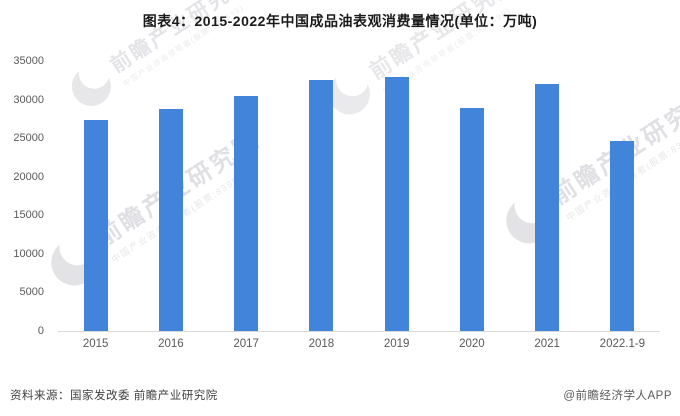 The width and height of the screenshot is (680, 416). What do you see at coordinates (28, 138) in the screenshot?
I see `y-tick-label: 25000` at bounding box center [28, 138].